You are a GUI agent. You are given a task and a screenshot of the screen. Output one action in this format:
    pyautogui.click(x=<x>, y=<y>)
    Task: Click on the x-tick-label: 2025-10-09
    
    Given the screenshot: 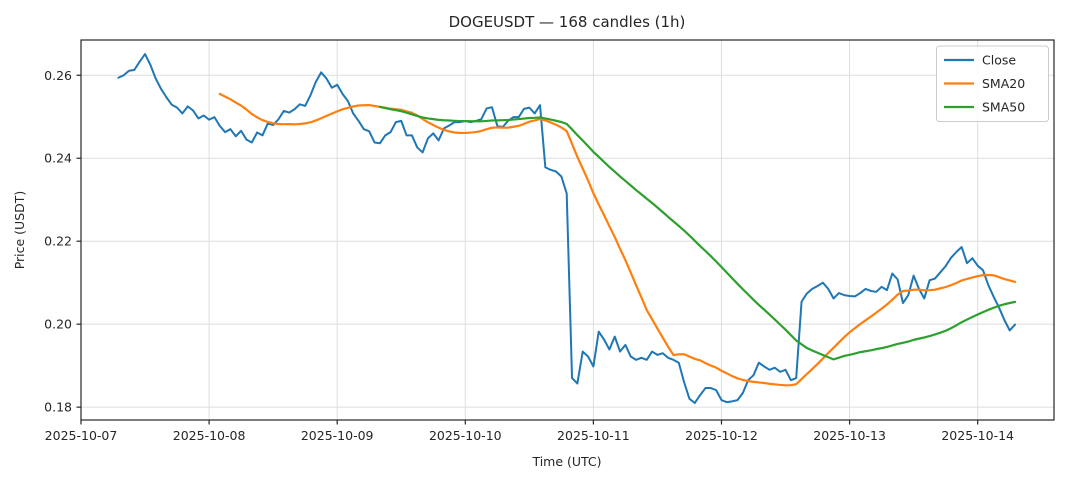 What is the action you would take?
    pyautogui.click(x=337, y=435)
    